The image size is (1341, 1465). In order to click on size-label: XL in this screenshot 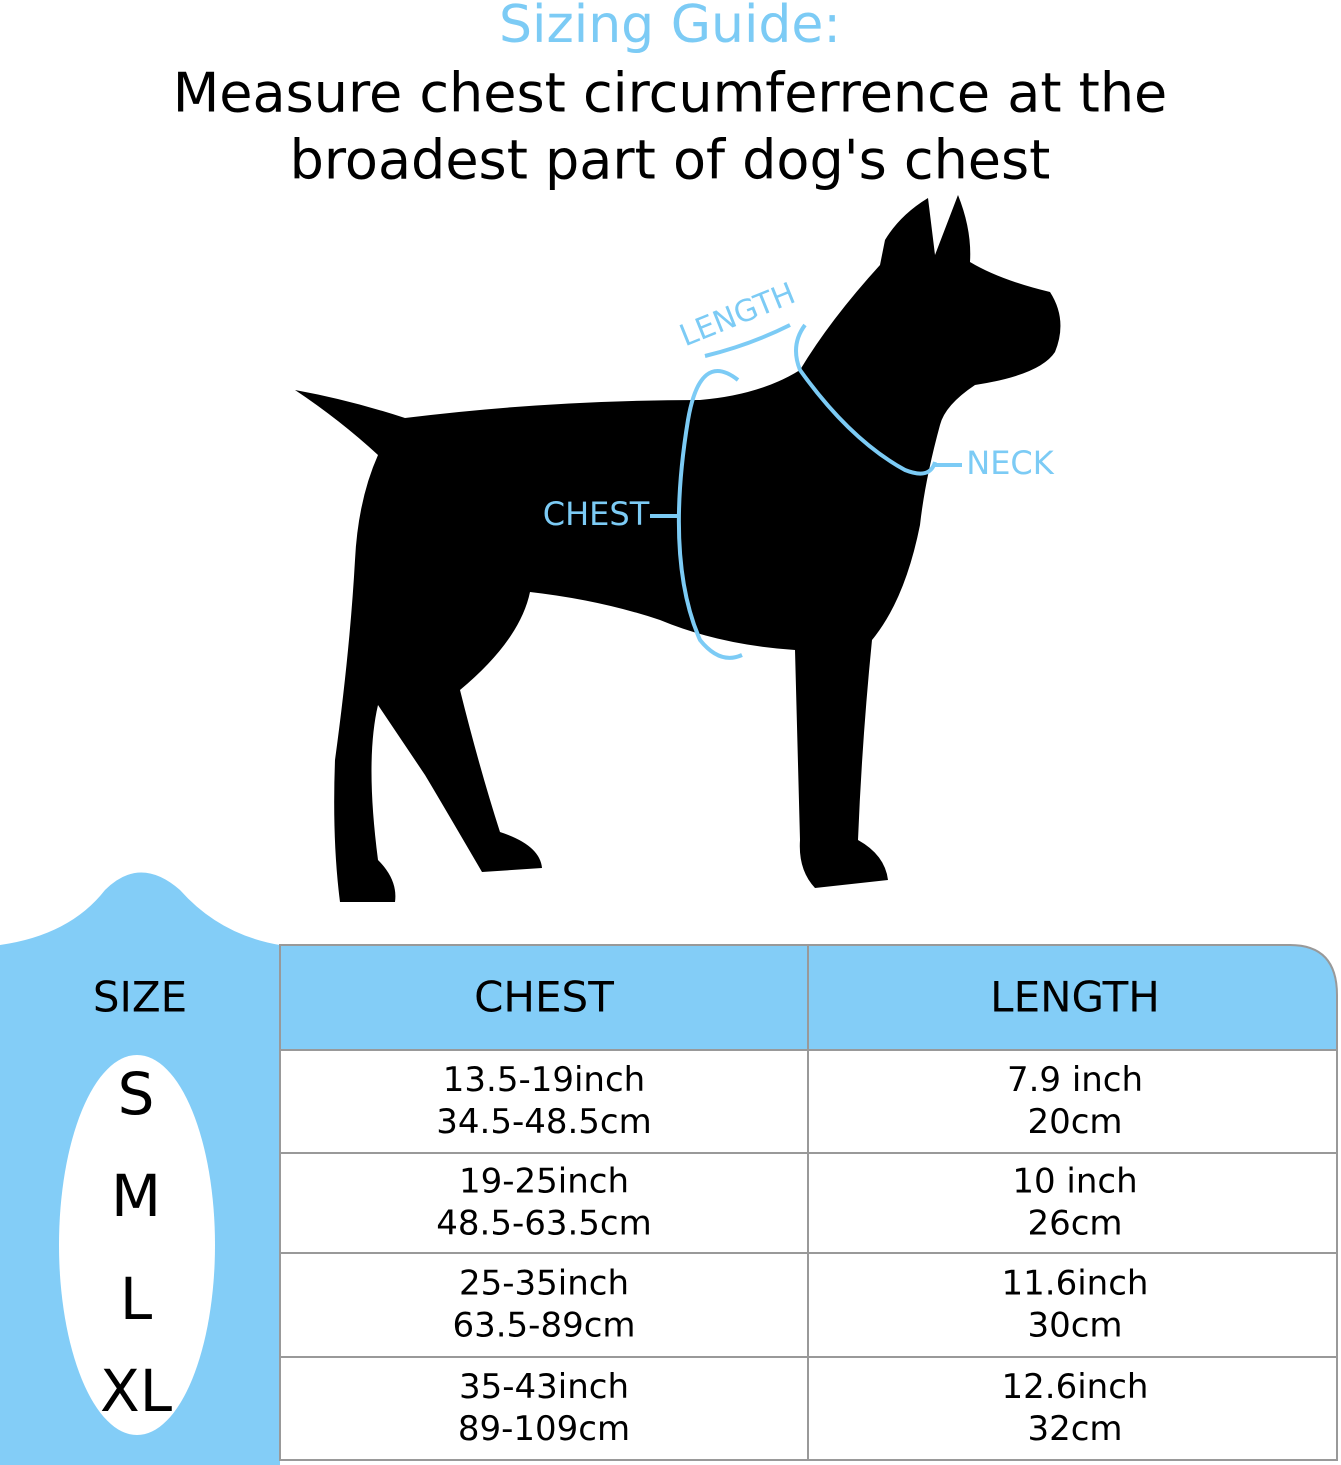, I will do `click(136, 1391)`.